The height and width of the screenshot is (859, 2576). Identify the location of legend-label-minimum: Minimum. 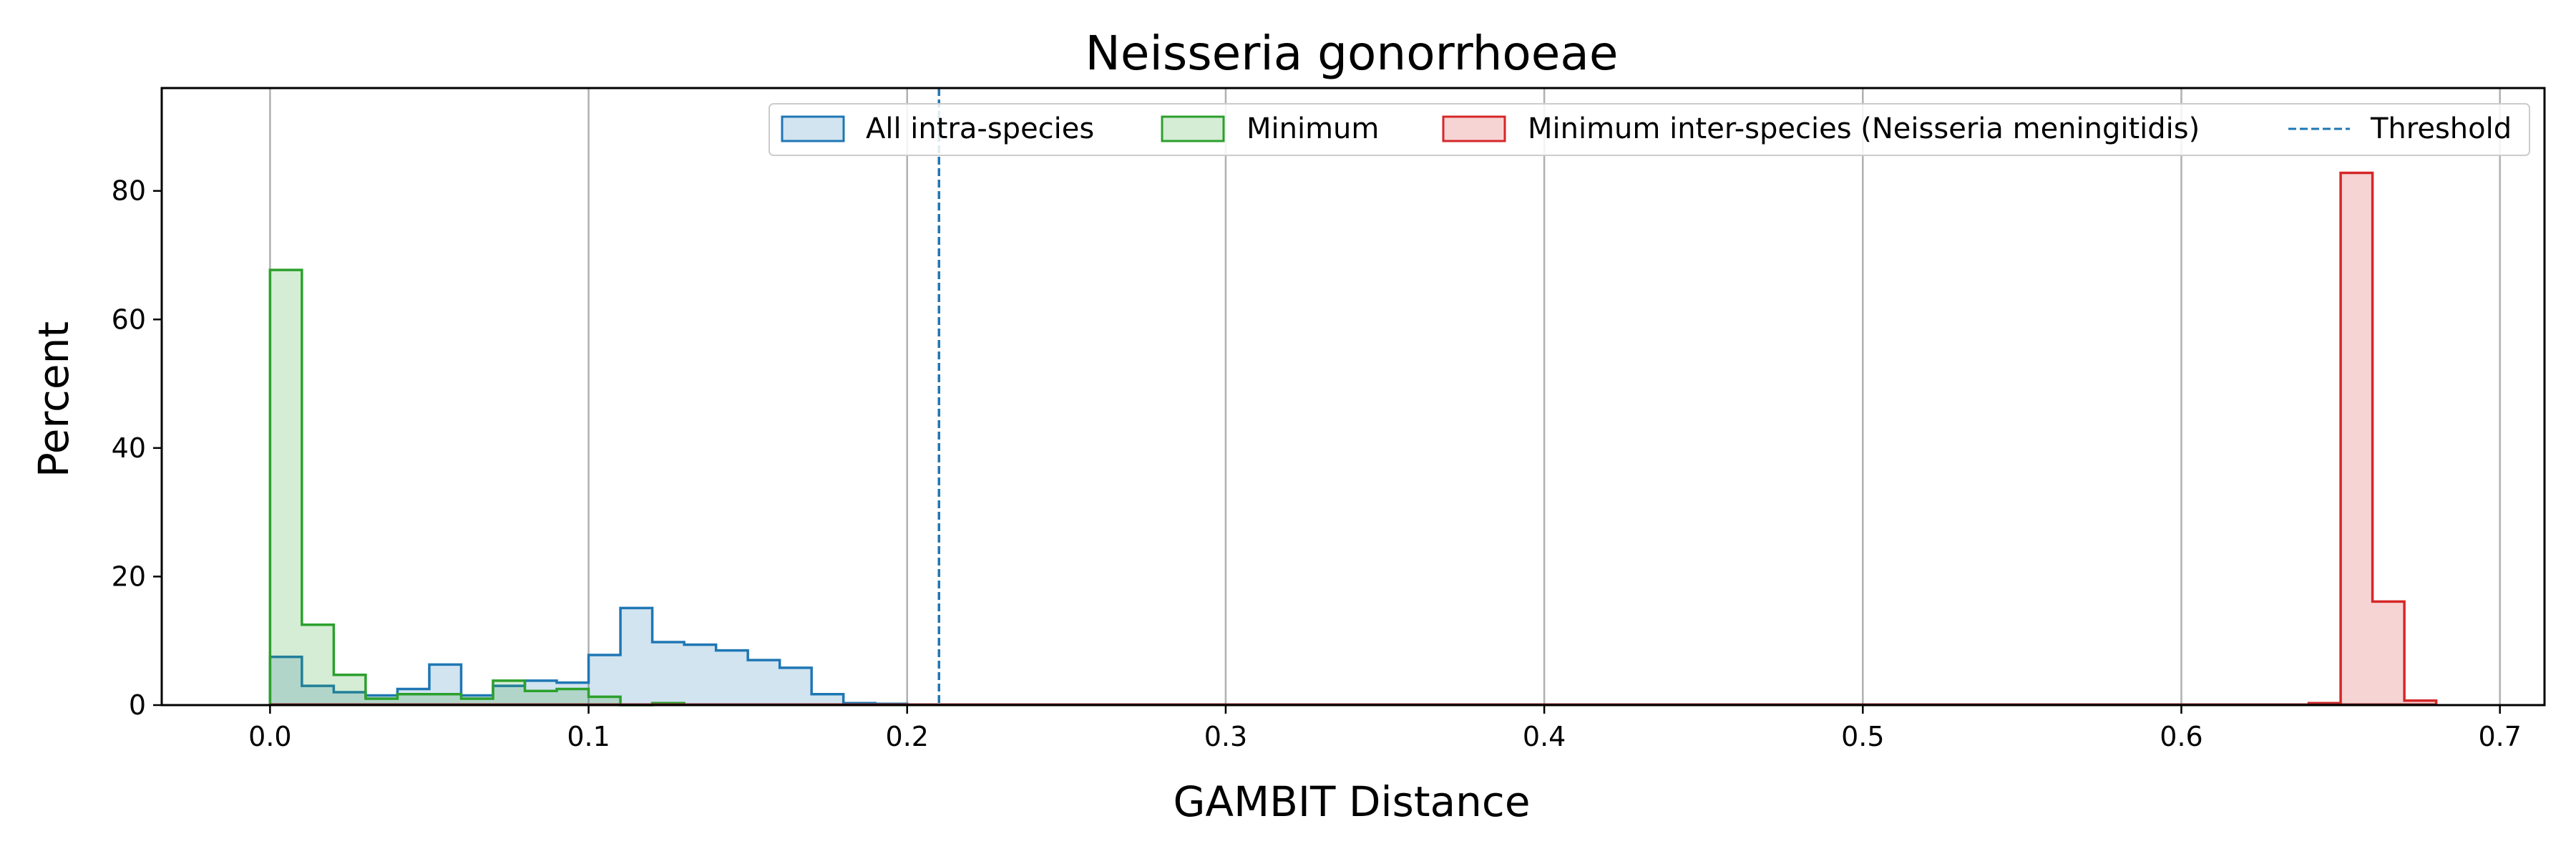
(1312, 128).